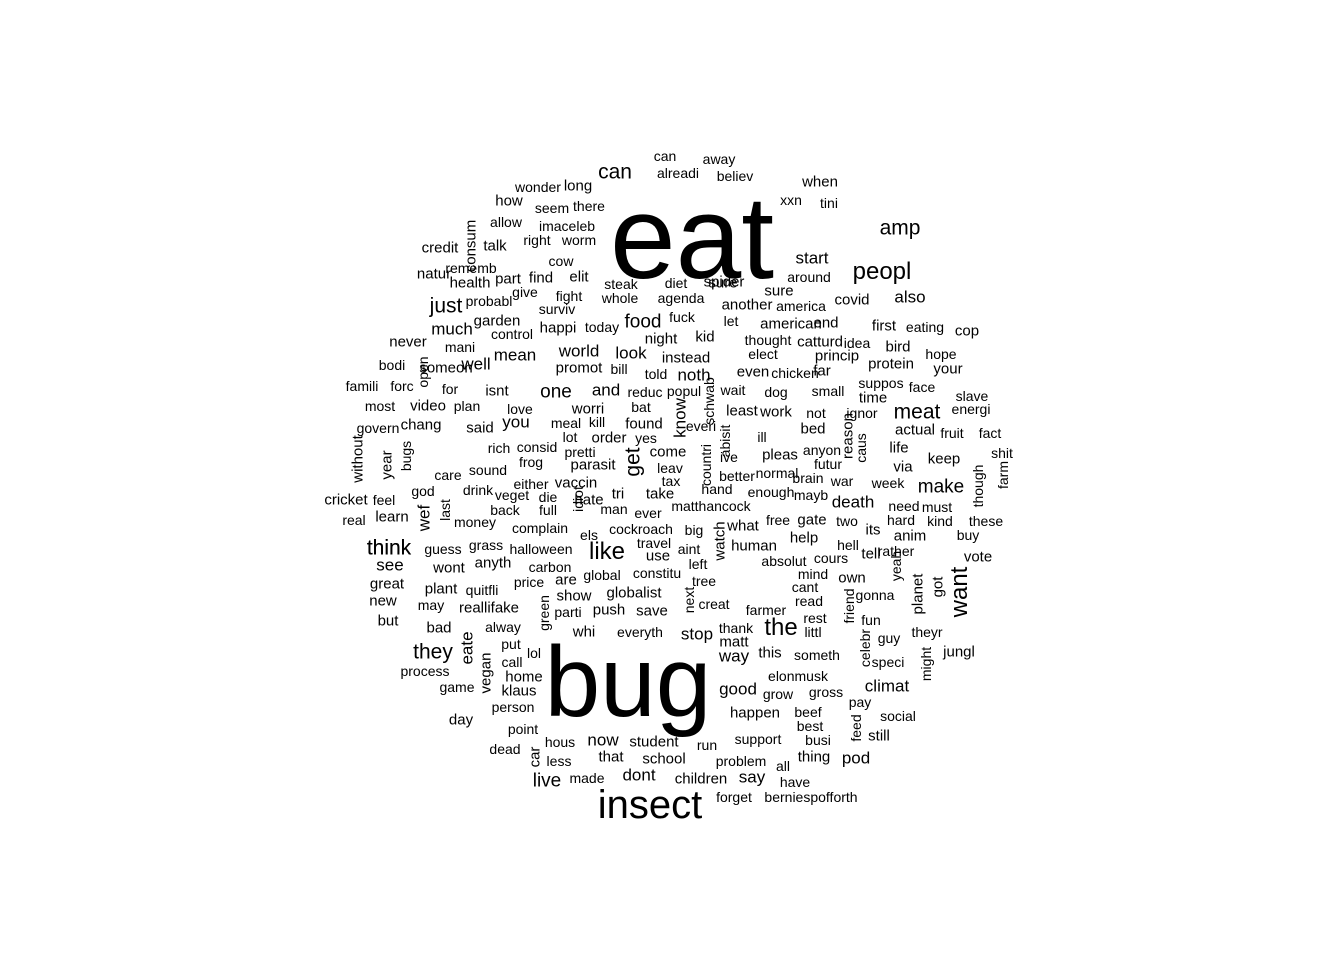  I want to click on word: control, so click(512, 334).